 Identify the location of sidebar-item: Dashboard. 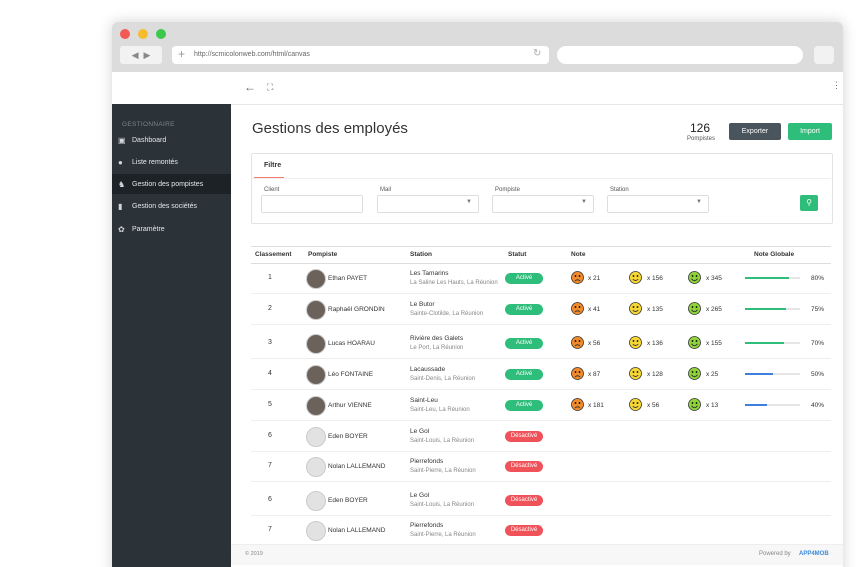
(149, 140).